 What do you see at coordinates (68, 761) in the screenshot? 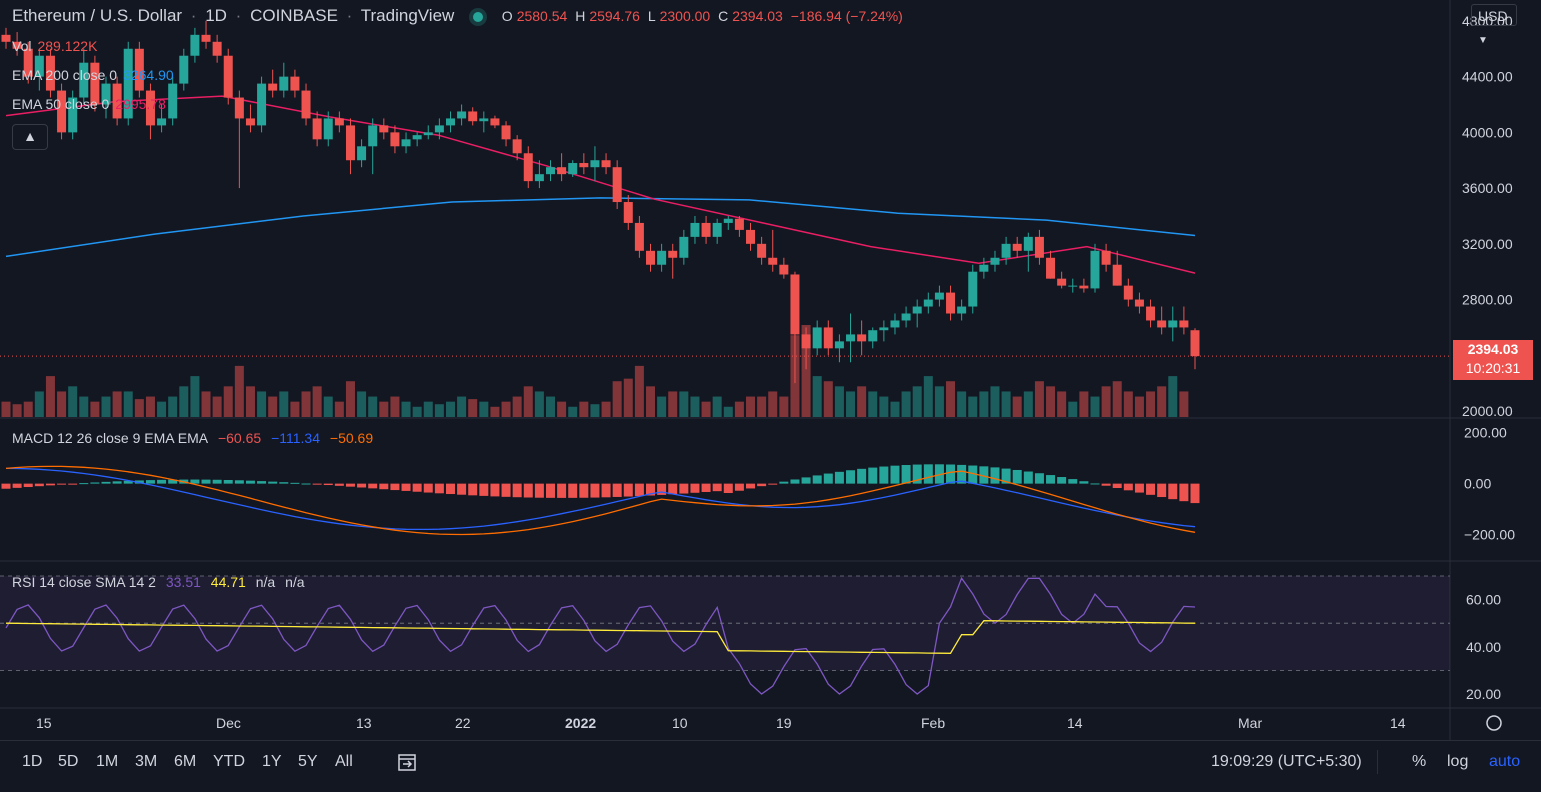
I see `range-button-5d: 5D` at bounding box center [68, 761].